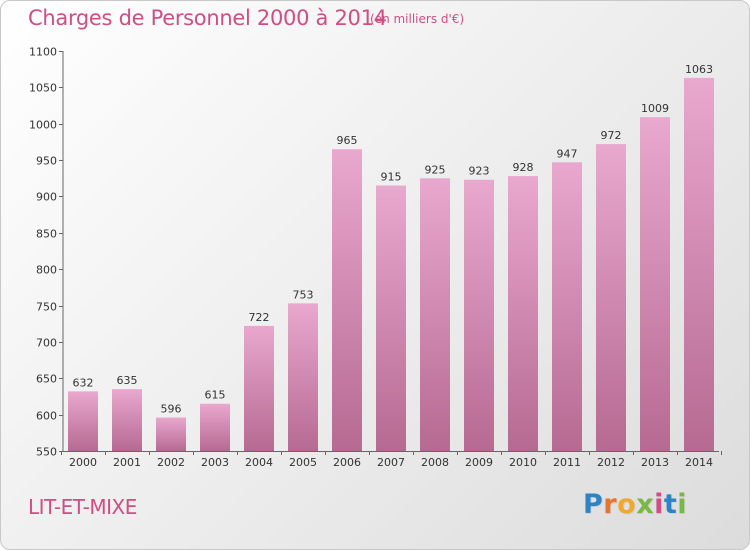 This screenshot has width=750, height=550. Describe the element at coordinates (83, 421) in the screenshot. I see `bar-2000` at that location.